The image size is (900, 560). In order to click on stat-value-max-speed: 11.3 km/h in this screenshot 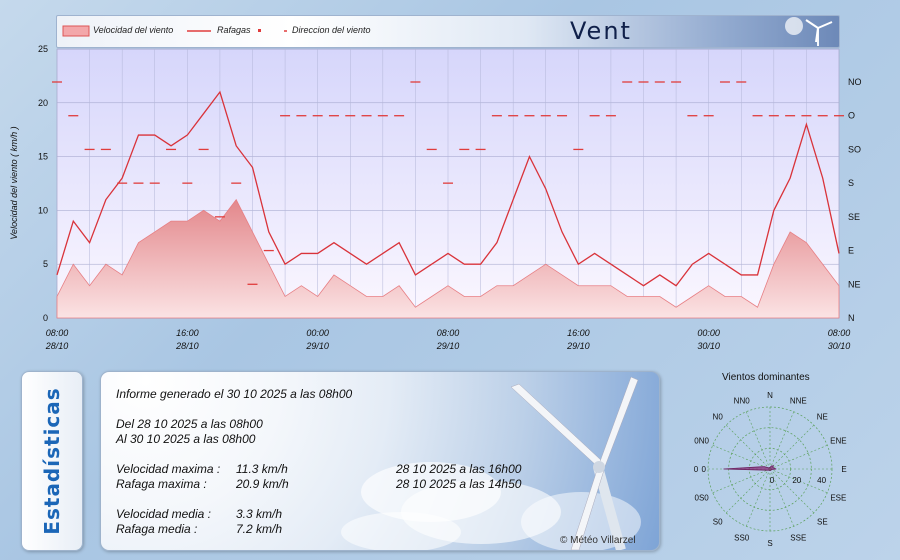, I will do `click(262, 469)`.